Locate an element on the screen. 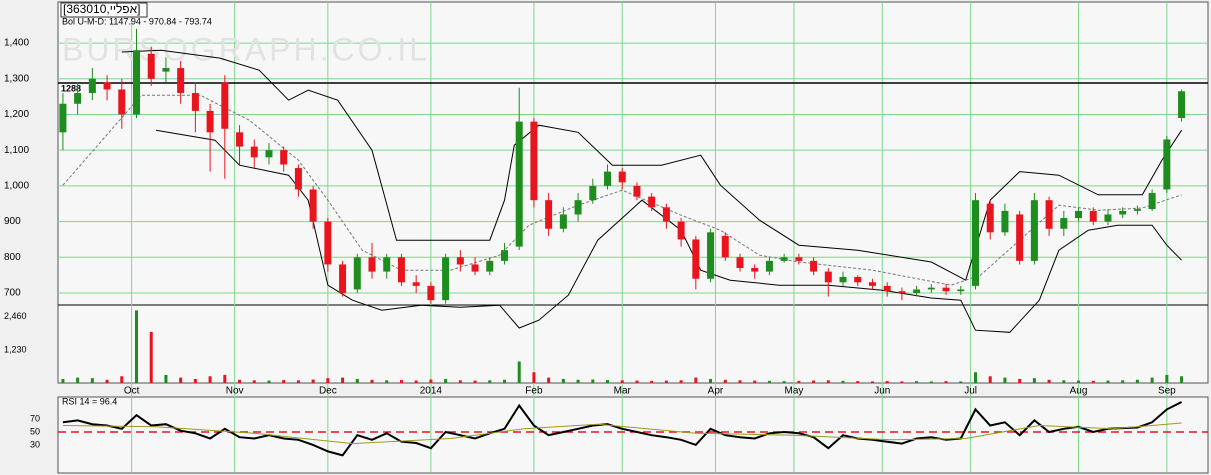 The height and width of the screenshot is (475, 1211). level-label: 1288 is located at coordinates (71, 88).